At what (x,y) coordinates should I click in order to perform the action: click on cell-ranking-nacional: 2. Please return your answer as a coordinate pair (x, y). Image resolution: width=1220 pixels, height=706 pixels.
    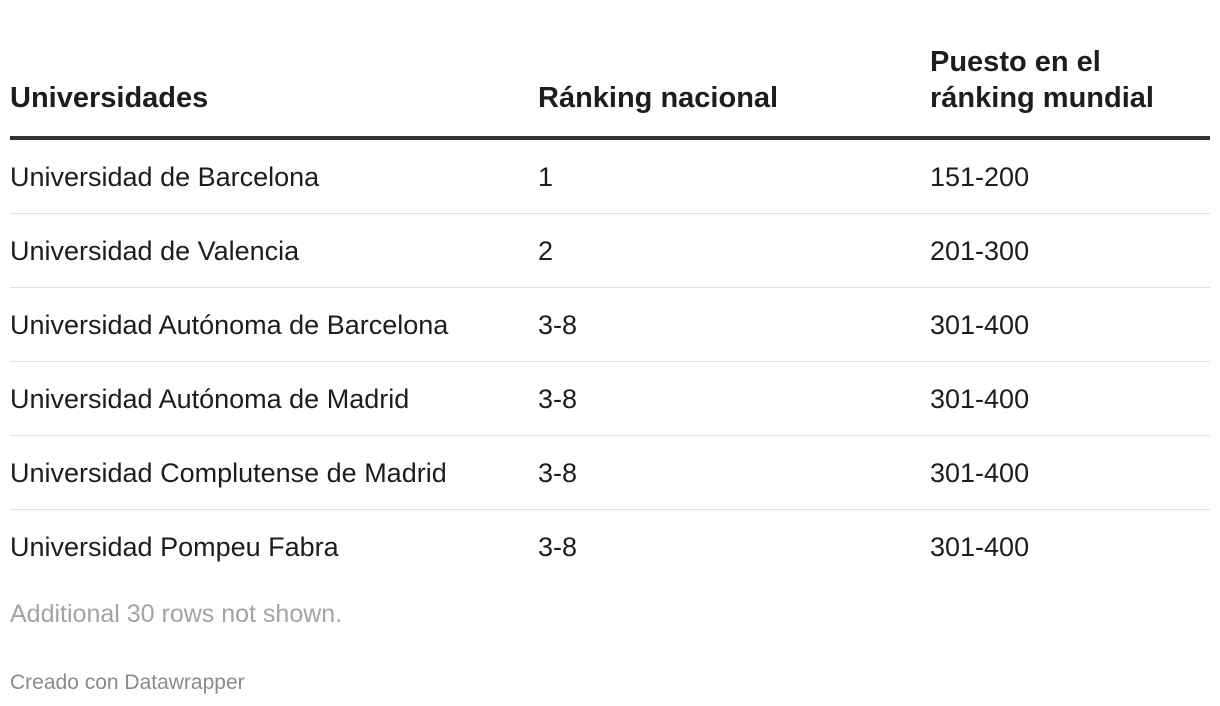
    Looking at the image, I should click on (734, 250).